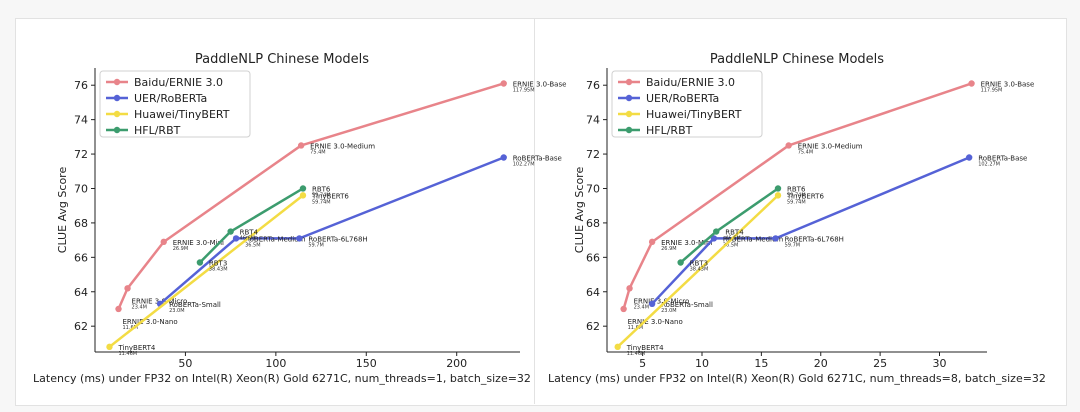 The width and height of the screenshot is (1080, 412). I want to click on point-label: RoBERTa-6L768H, so click(814, 239).